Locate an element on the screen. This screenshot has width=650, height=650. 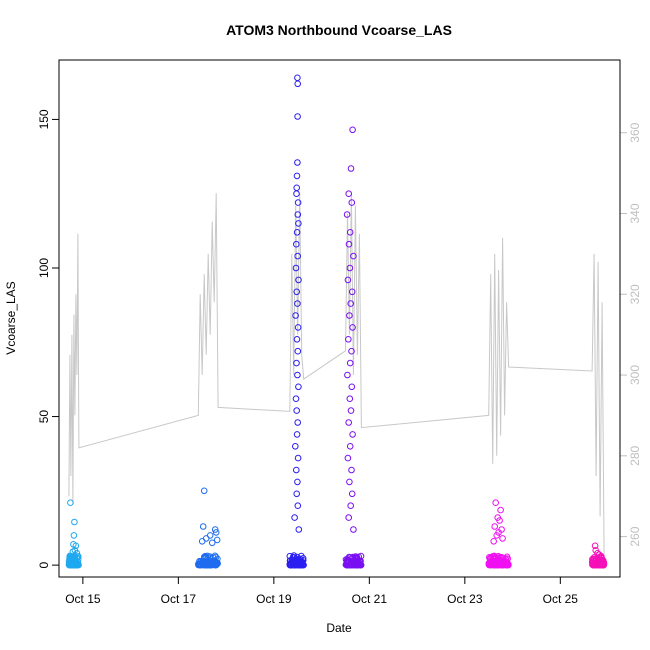
y-tick-label: 150 is located at coordinates (44, 119).